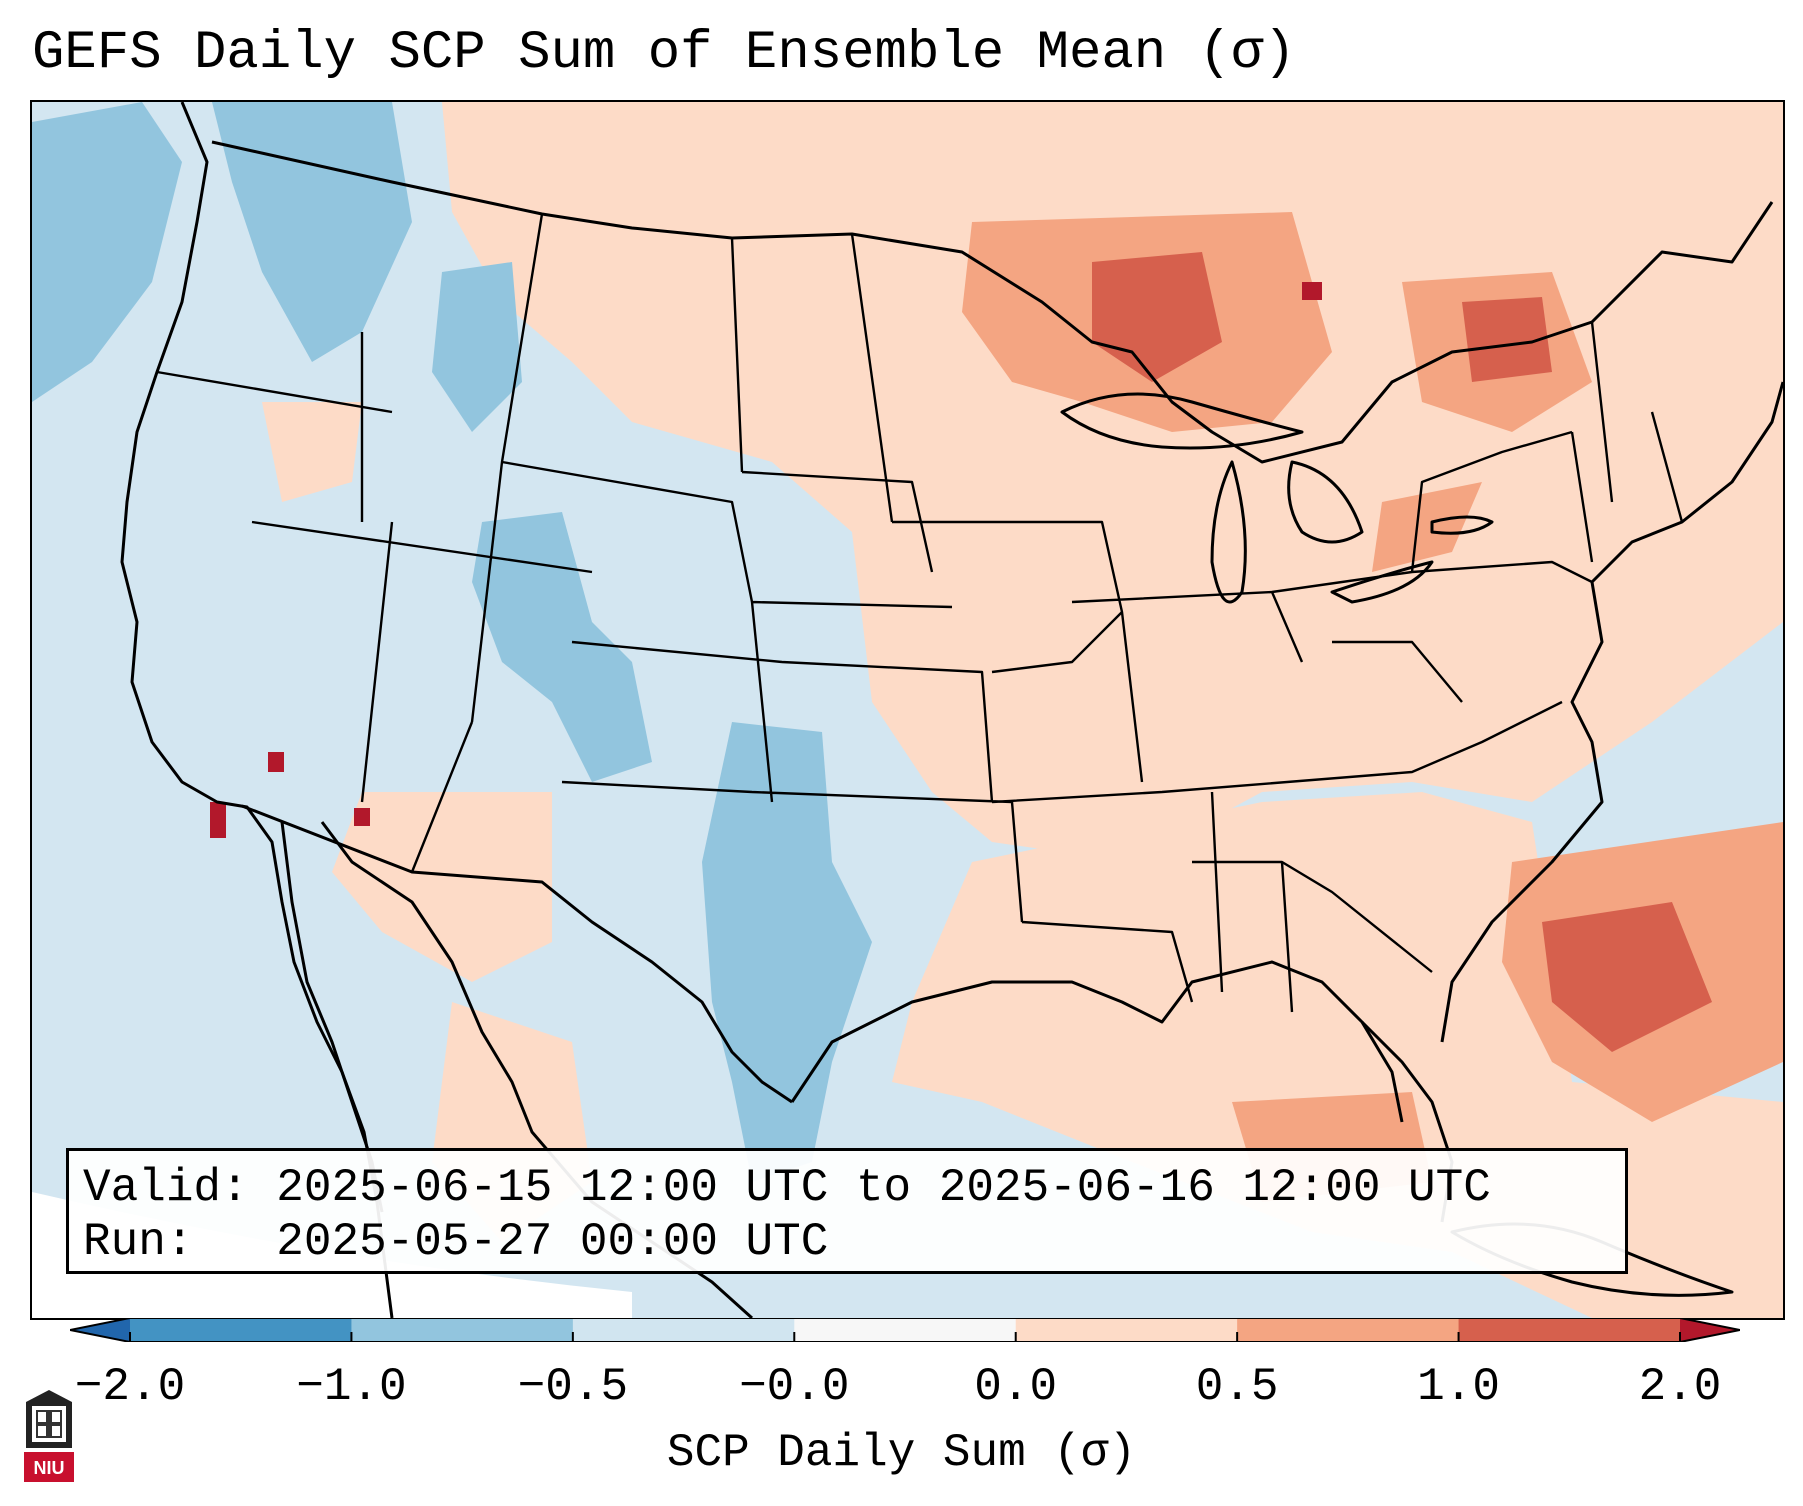 The image size is (1803, 1506). I want to click on lake-erie, so click(1382, 582).